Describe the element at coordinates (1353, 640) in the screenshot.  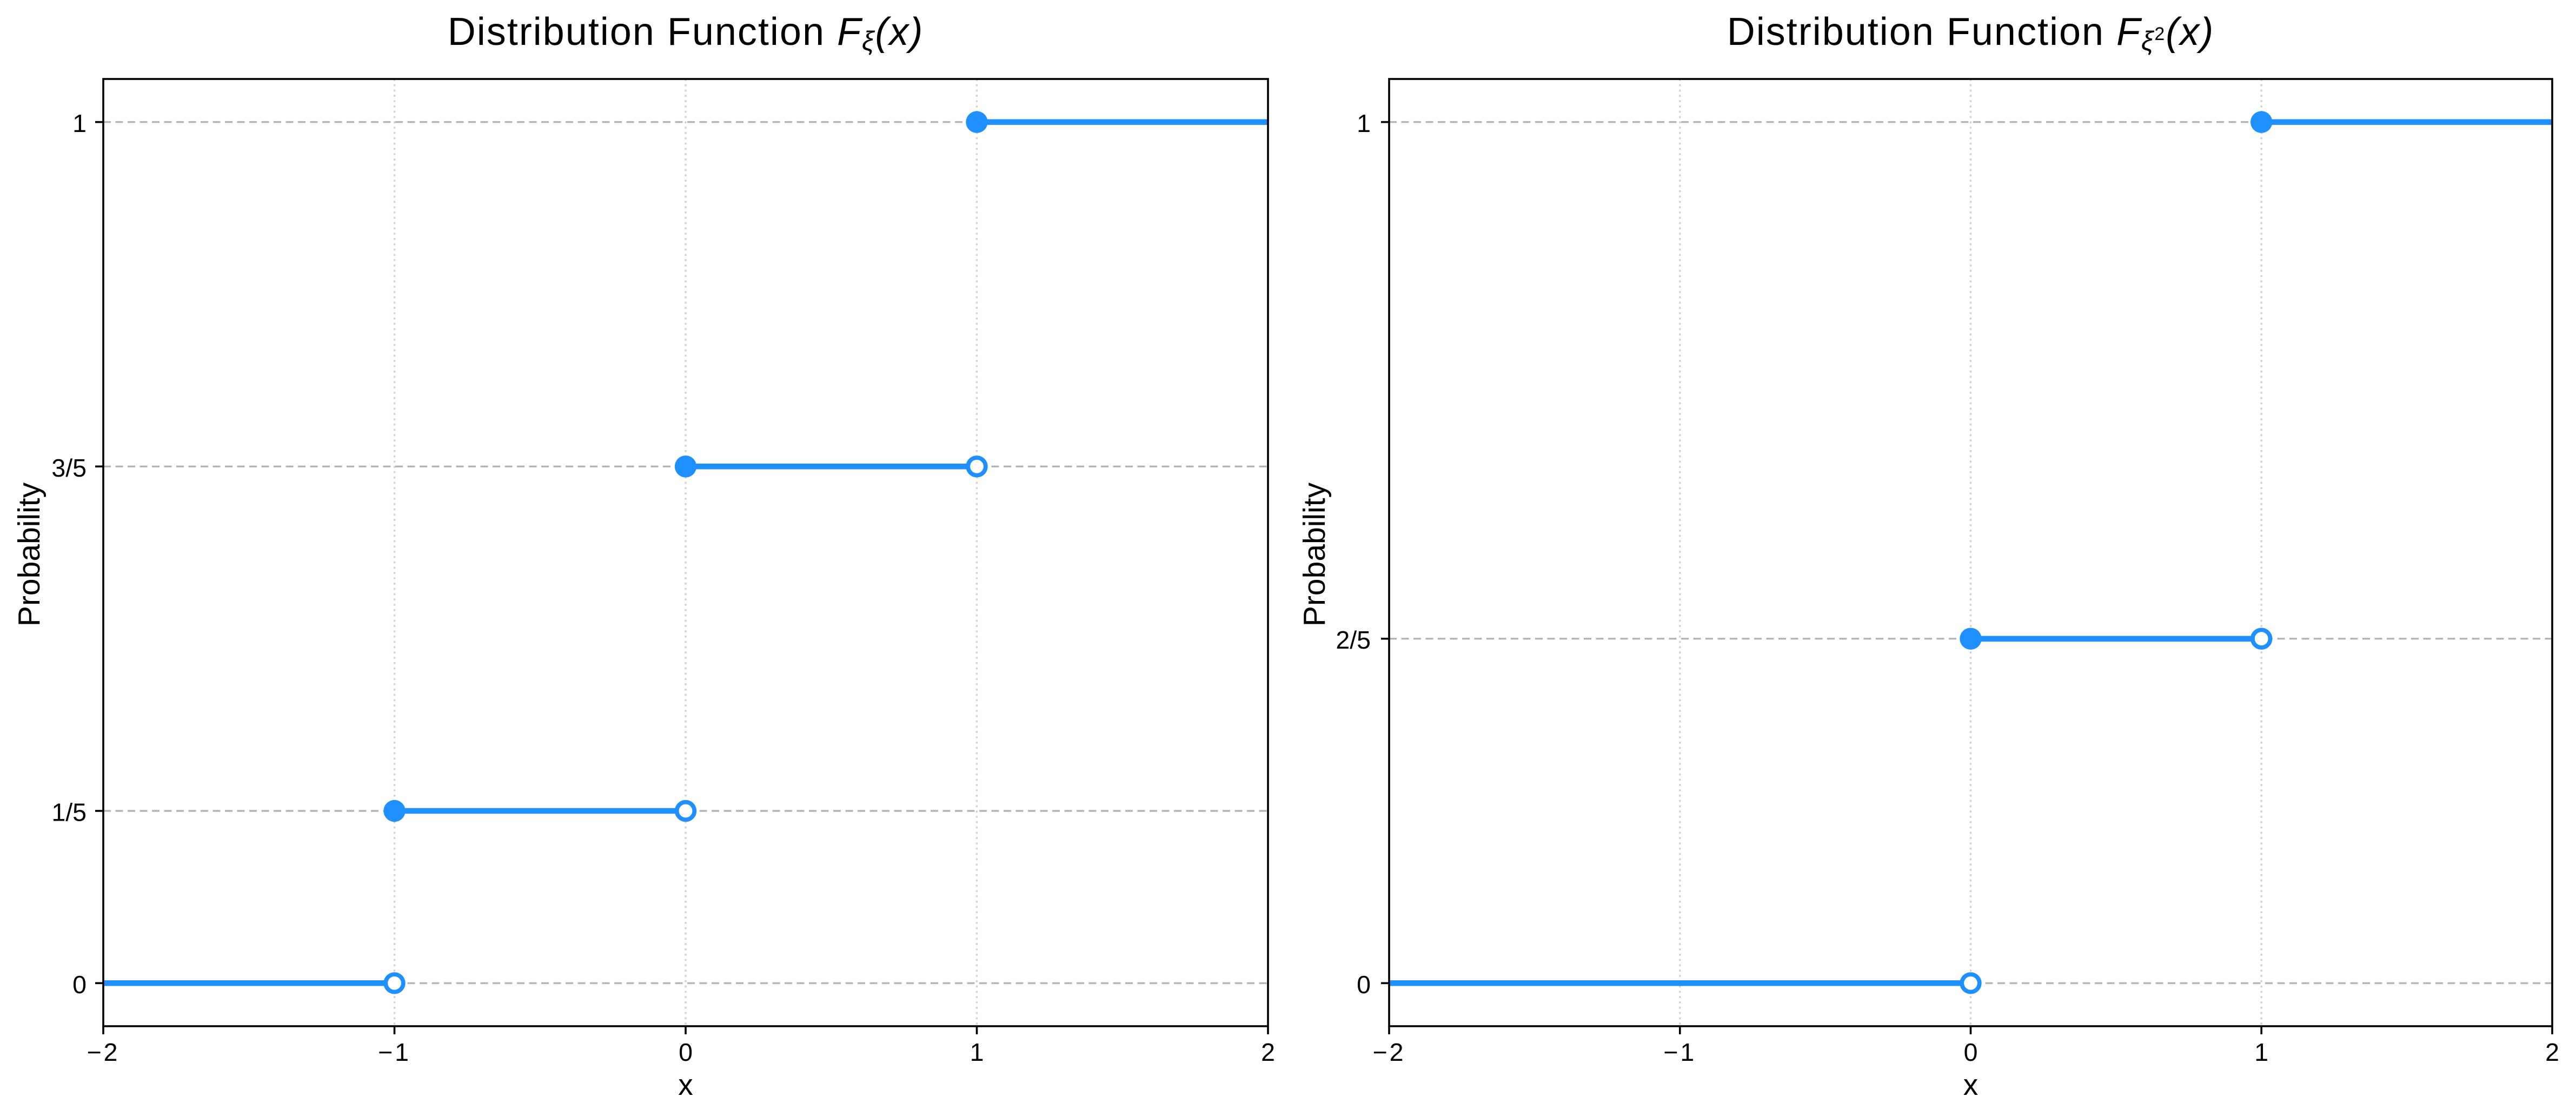
I see `svg-text: 2/5` at that location.